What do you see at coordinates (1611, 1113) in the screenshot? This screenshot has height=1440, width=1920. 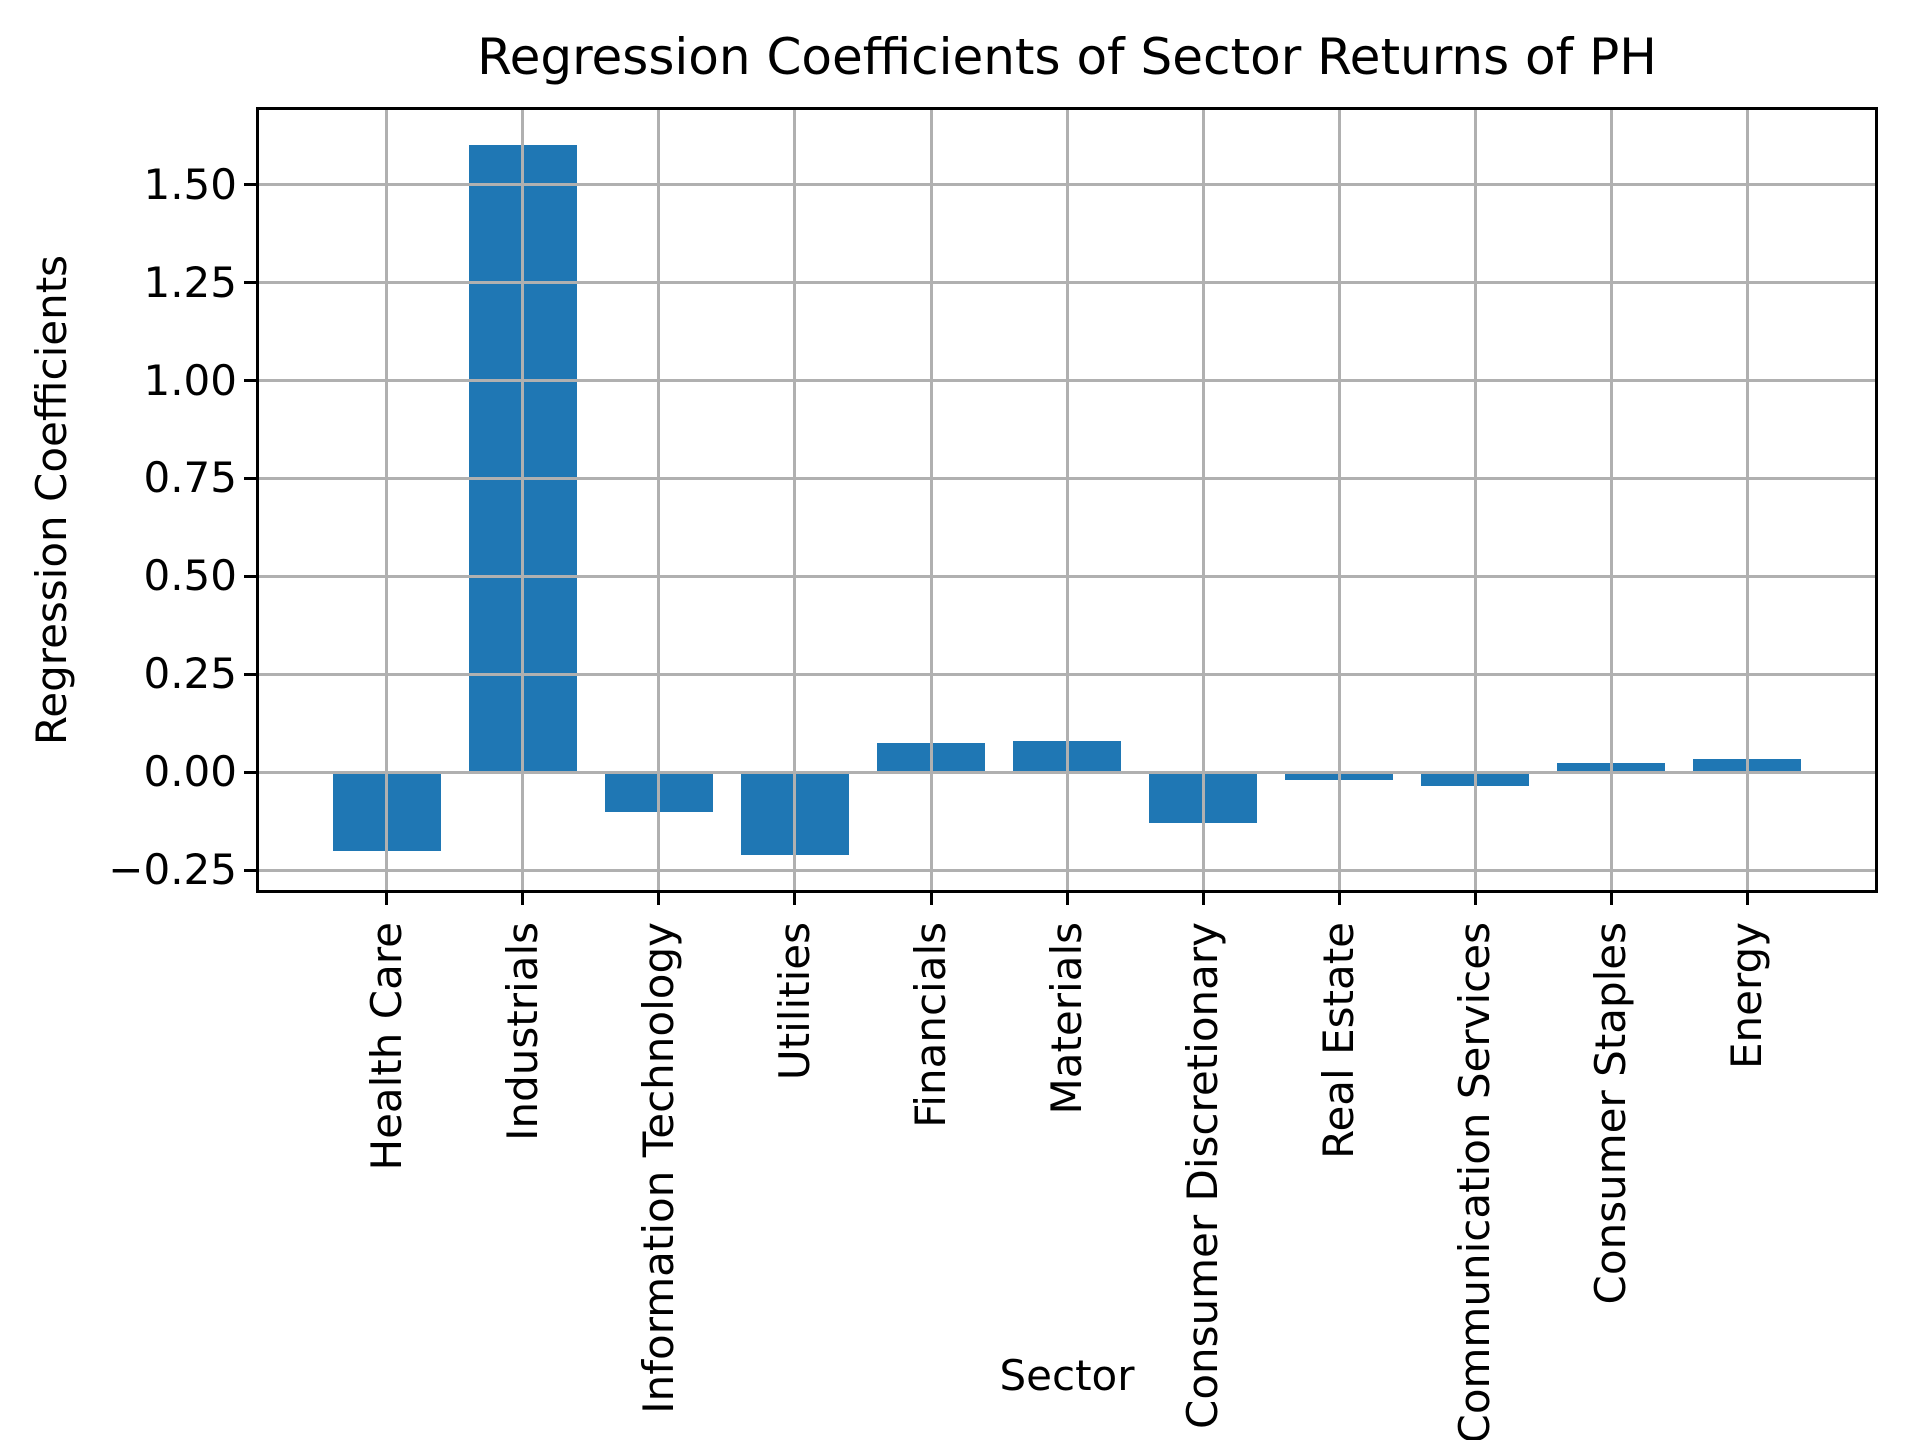 I see `x-tick-label-consumer-staples: Consumer Staples` at bounding box center [1611, 1113].